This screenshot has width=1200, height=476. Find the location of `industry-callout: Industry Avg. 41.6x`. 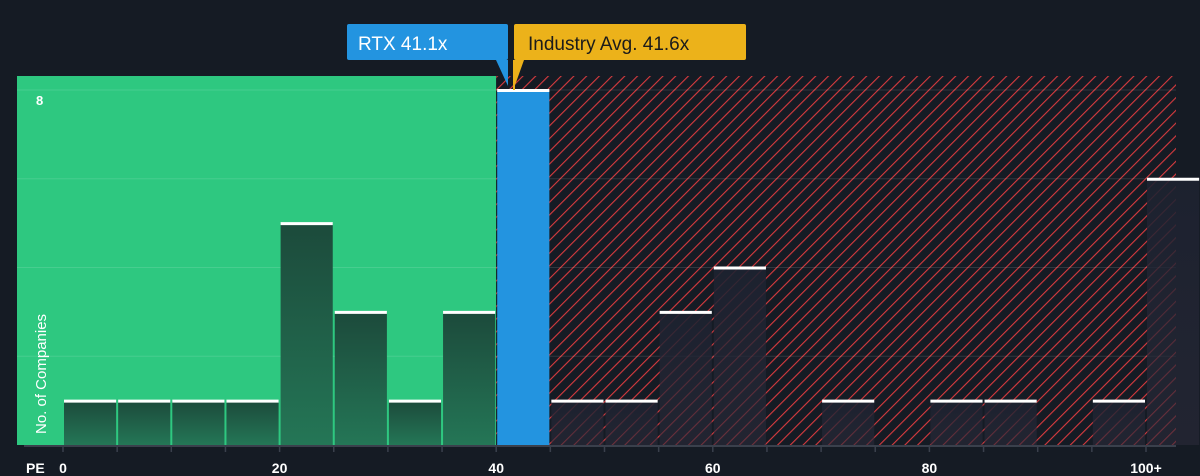

industry-callout: Industry Avg. 41.6x is located at coordinates (629, 57).